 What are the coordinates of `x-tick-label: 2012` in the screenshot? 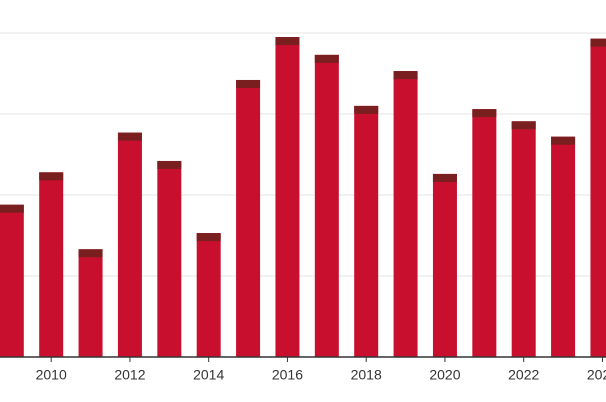 It's located at (129, 375).